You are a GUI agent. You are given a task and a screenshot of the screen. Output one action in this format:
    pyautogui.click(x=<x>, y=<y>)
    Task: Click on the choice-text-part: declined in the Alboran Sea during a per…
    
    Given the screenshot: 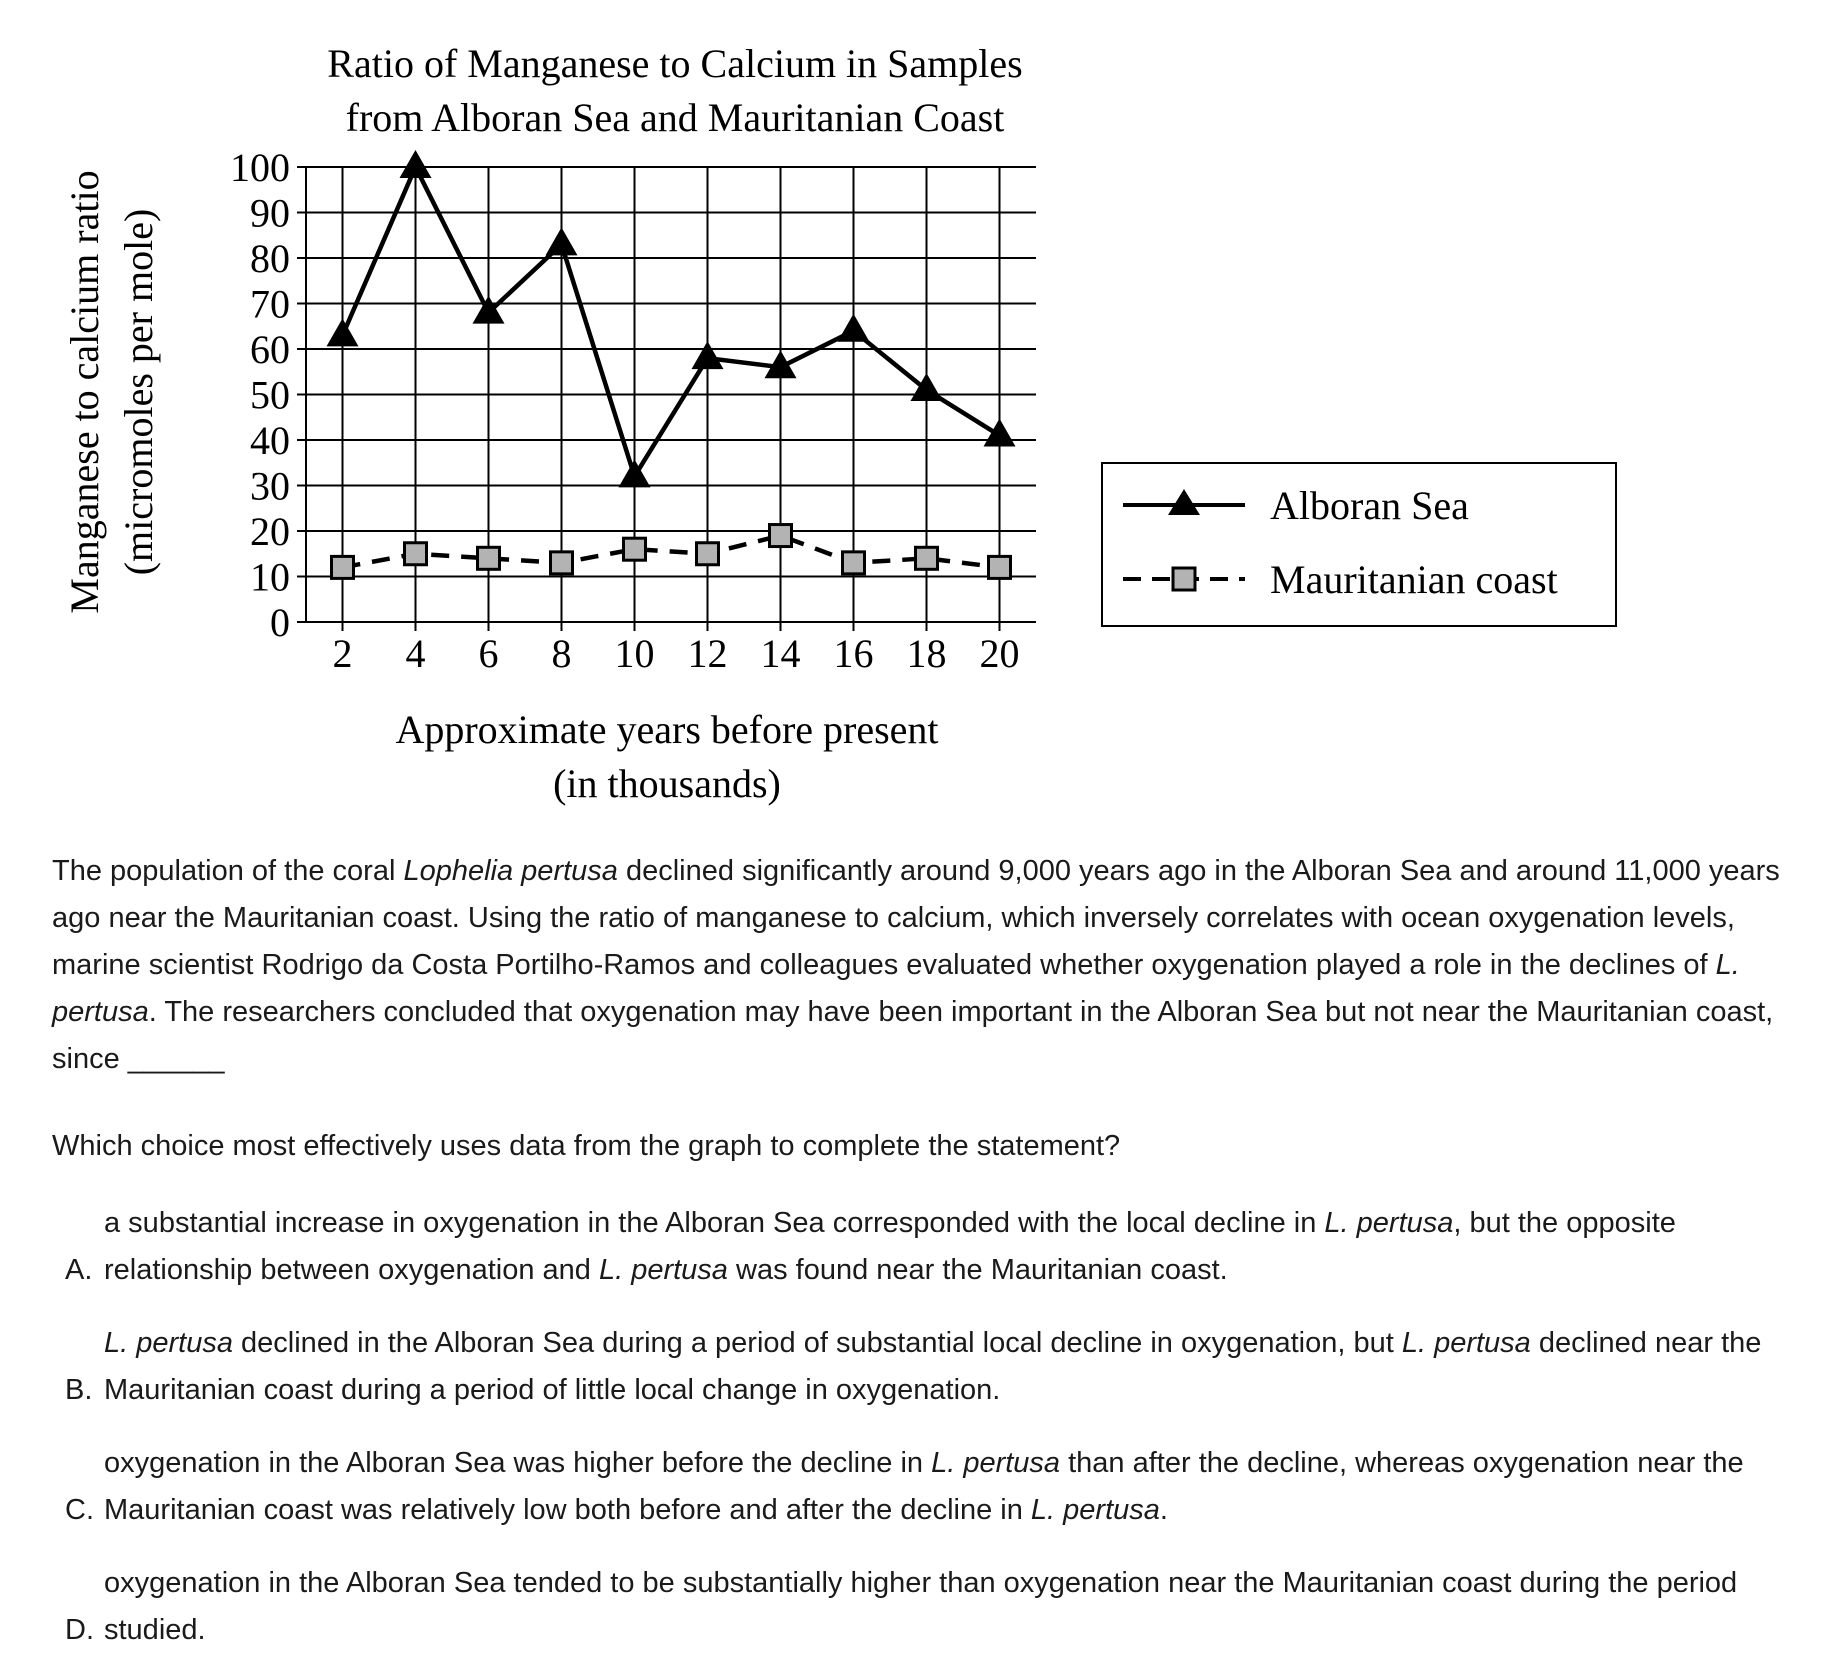 What is the action you would take?
    pyautogui.click(x=817, y=1343)
    